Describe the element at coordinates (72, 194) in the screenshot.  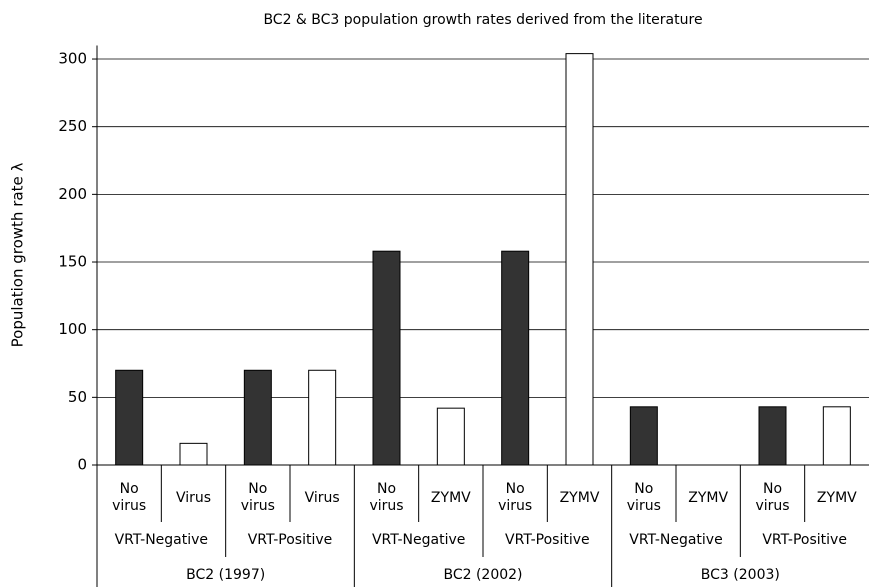
I see `y-tick-label: 200` at that location.